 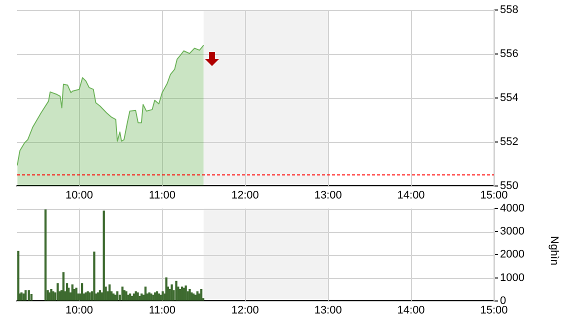 I want to click on y-tick-label: 552, so click(x=509, y=142).